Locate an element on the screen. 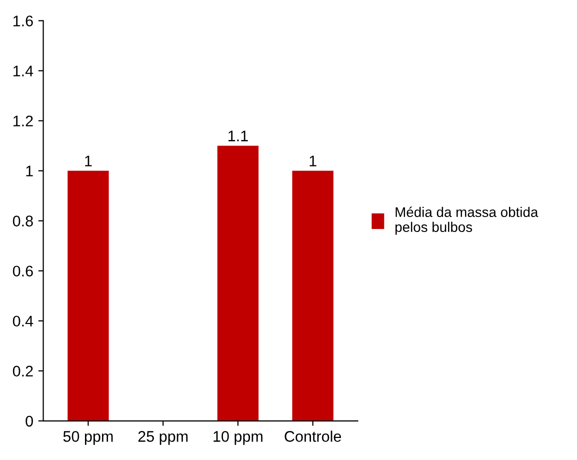 This screenshot has height=460, width=577. y-tick-label: 0.2 is located at coordinates (22, 371).